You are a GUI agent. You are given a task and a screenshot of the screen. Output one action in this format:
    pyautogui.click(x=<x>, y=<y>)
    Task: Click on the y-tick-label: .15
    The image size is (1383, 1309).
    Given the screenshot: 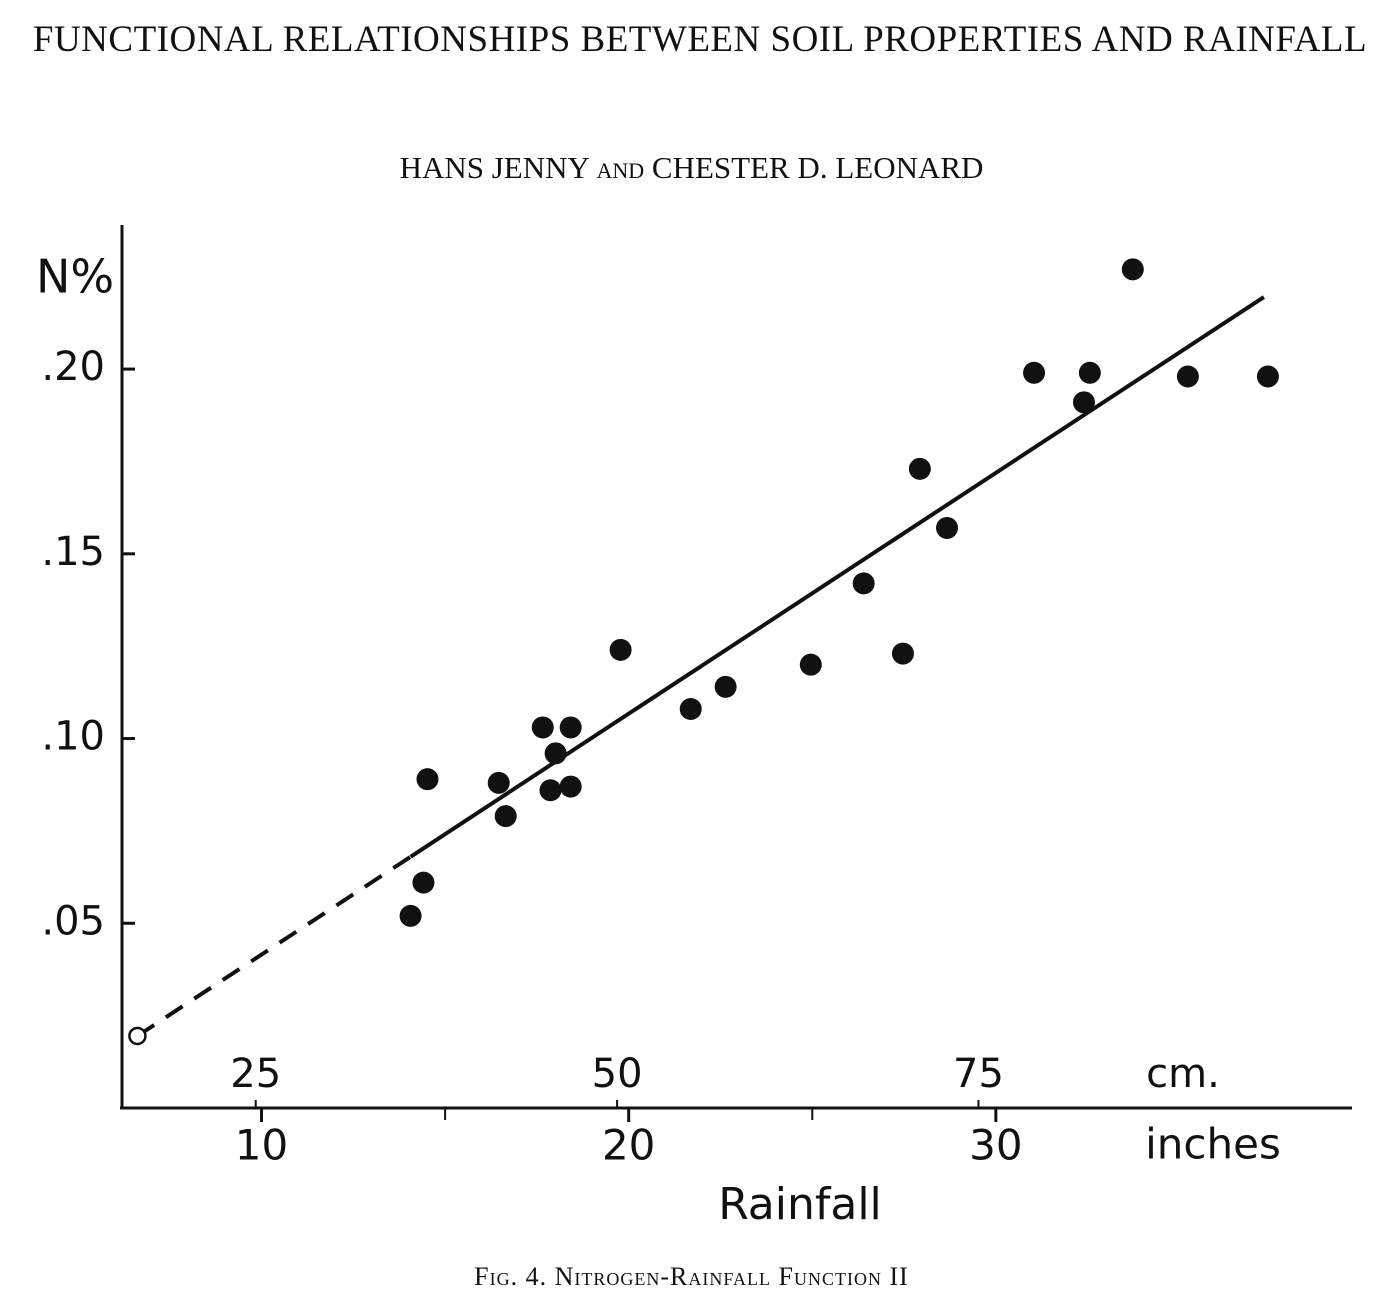 What is the action you would take?
    pyautogui.click(x=73, y=552)
    